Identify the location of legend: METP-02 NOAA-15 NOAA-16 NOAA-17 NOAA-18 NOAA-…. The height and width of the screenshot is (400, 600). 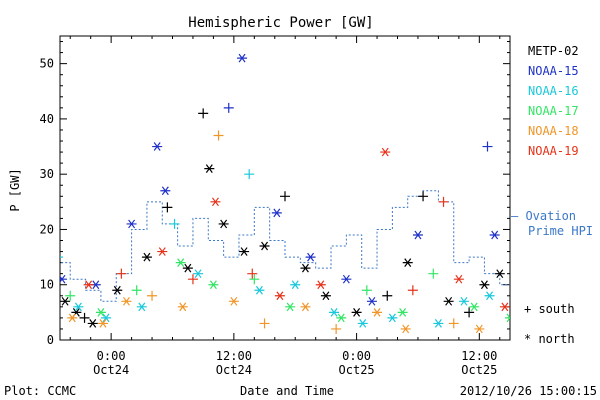
(552, 195).